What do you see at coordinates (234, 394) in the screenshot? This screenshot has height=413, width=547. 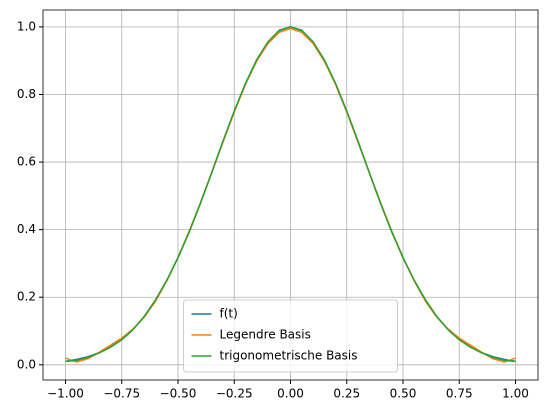 I see `x-tick-label: −0.25` at bounding box center [234, 394].